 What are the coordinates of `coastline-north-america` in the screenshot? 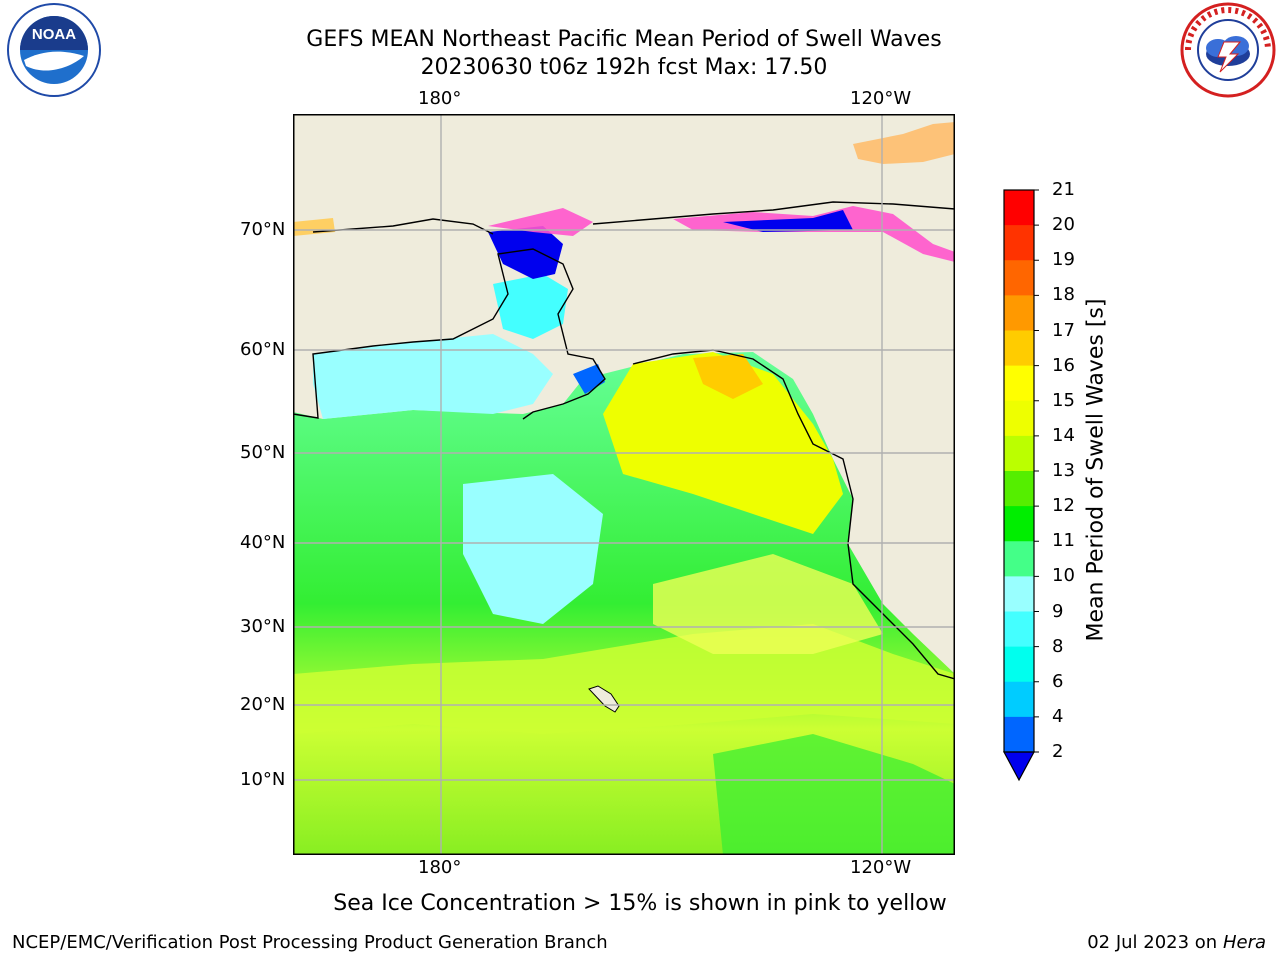 It's located at (793, 514).